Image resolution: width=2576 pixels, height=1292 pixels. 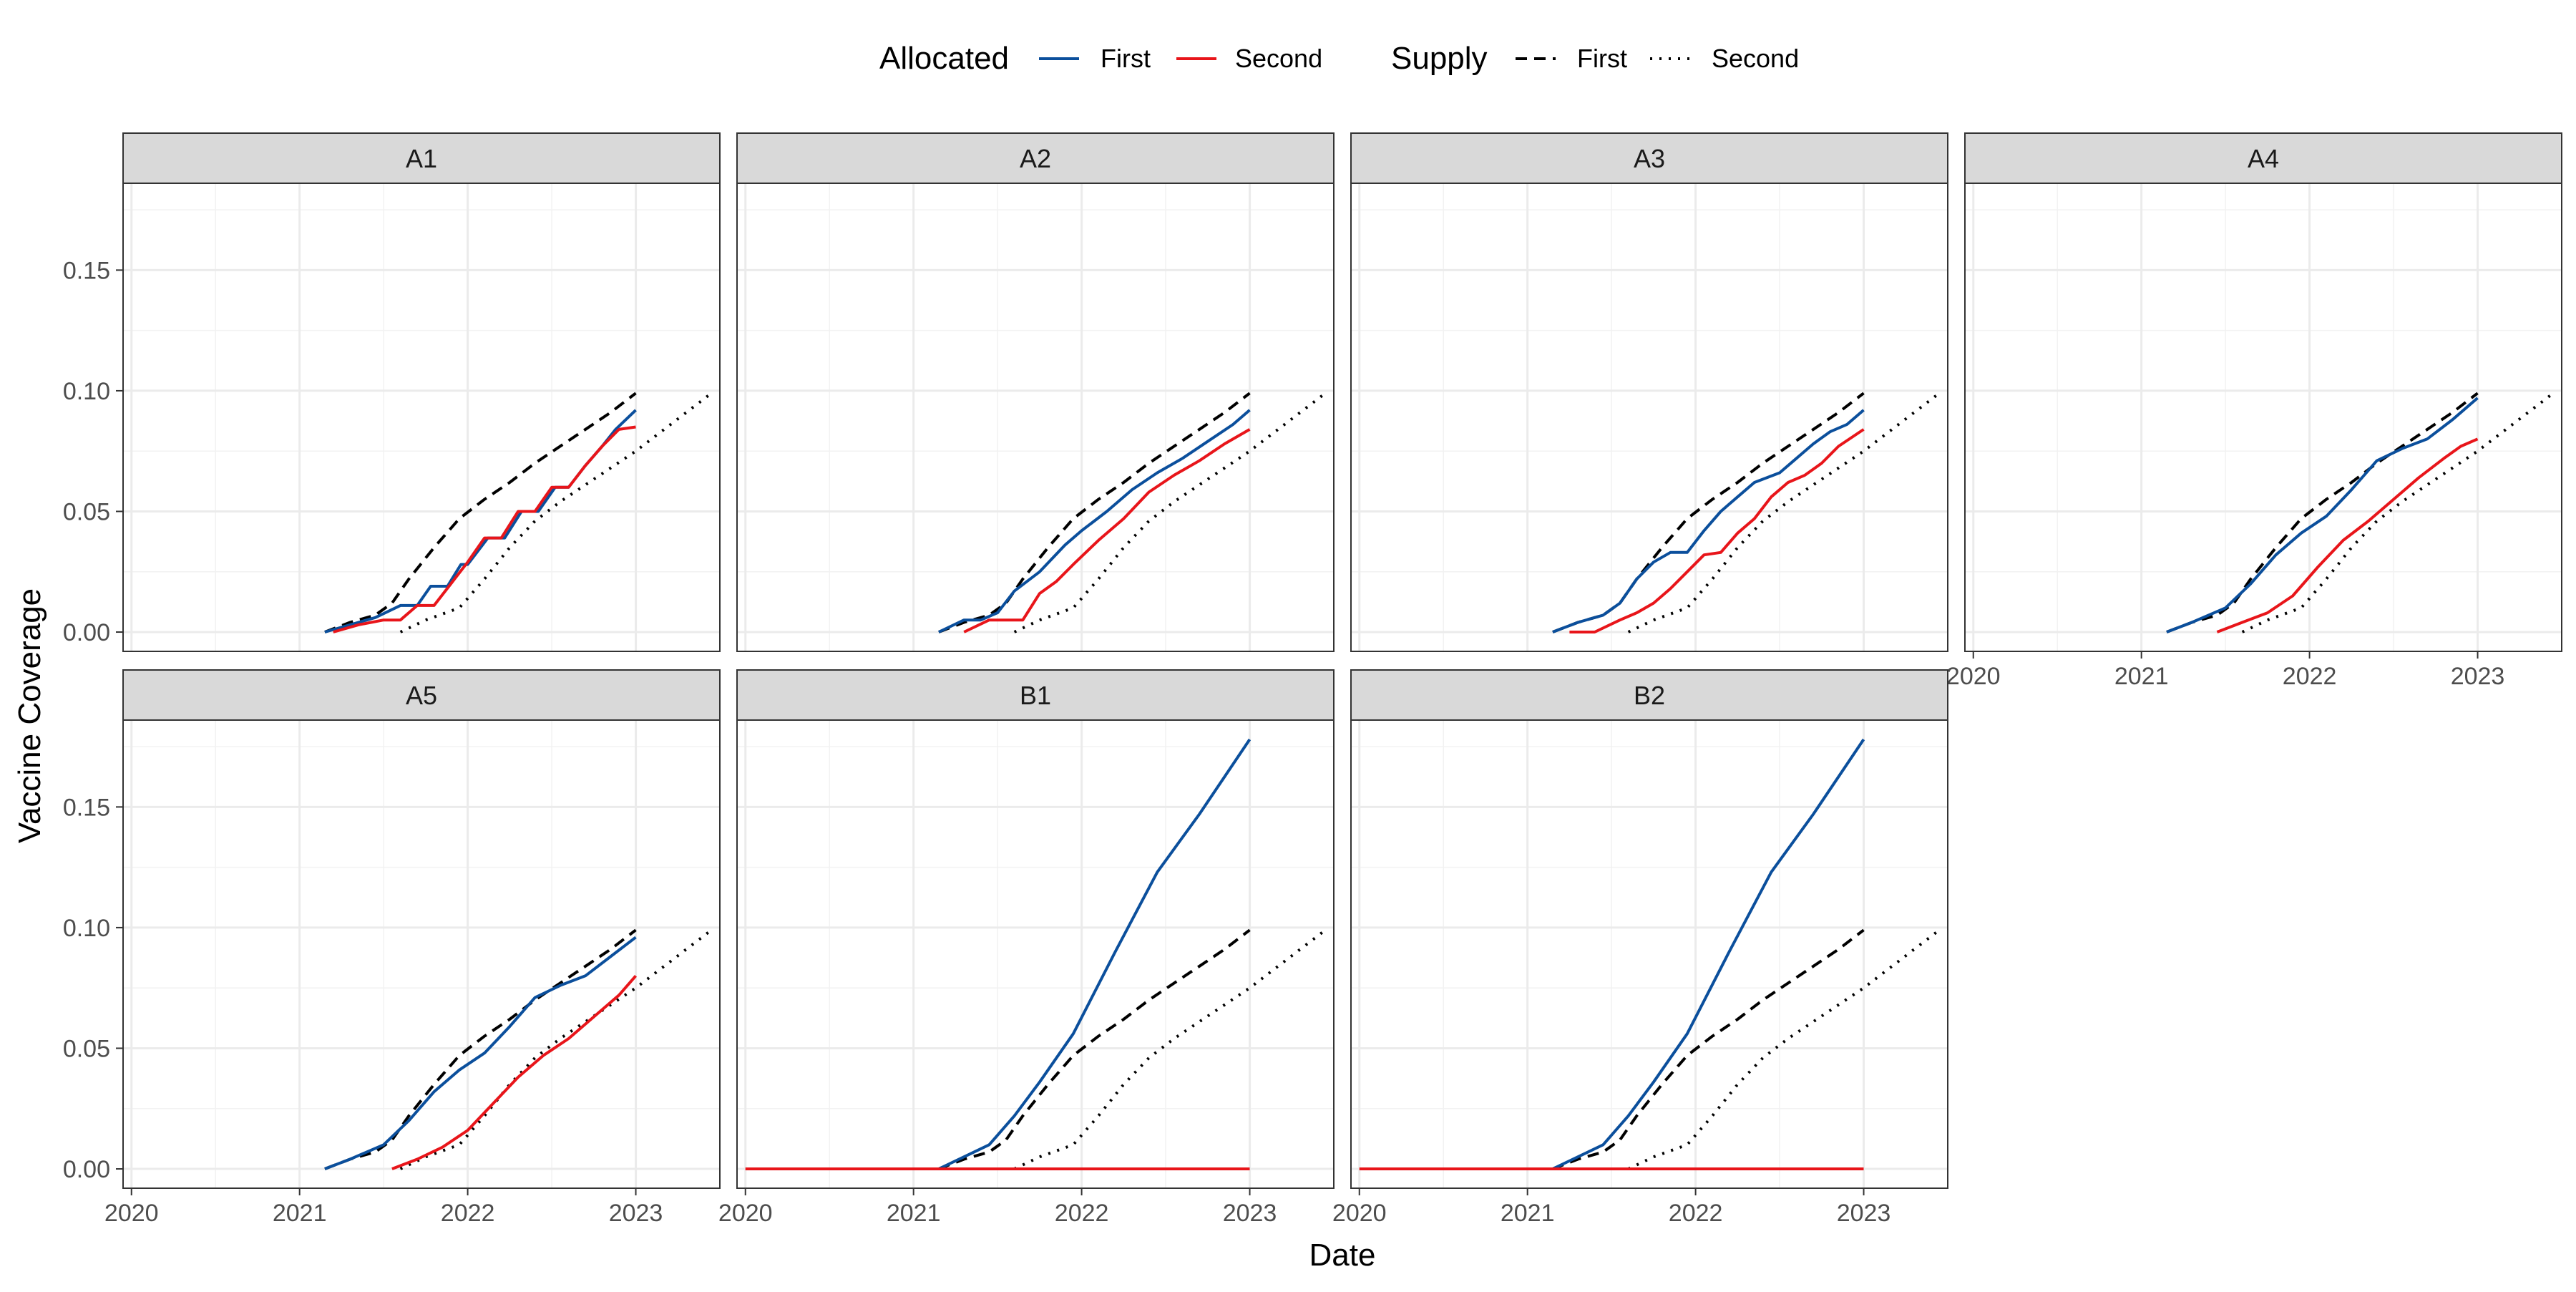 I want to click on panel-a1: A1 0.00 0.05 0.10 0.15, so click(x=392, y=392).